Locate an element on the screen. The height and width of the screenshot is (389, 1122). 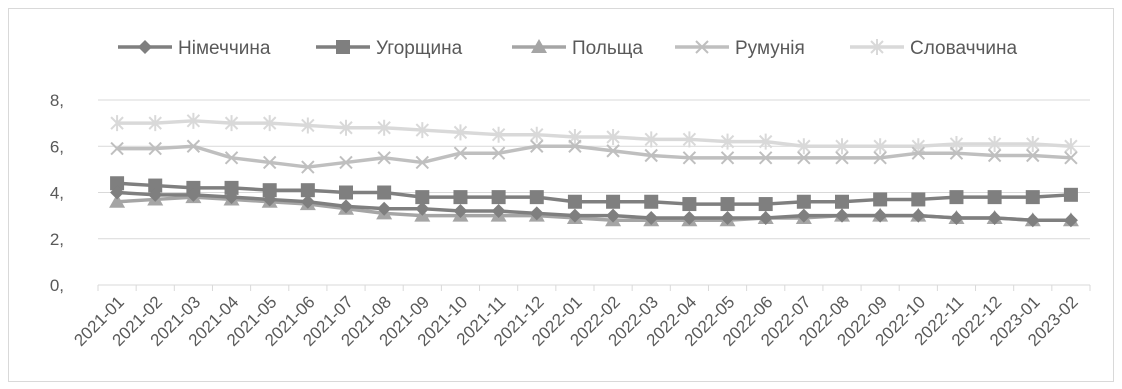
legend-label: Румунія is located at coordinates (770, 48).